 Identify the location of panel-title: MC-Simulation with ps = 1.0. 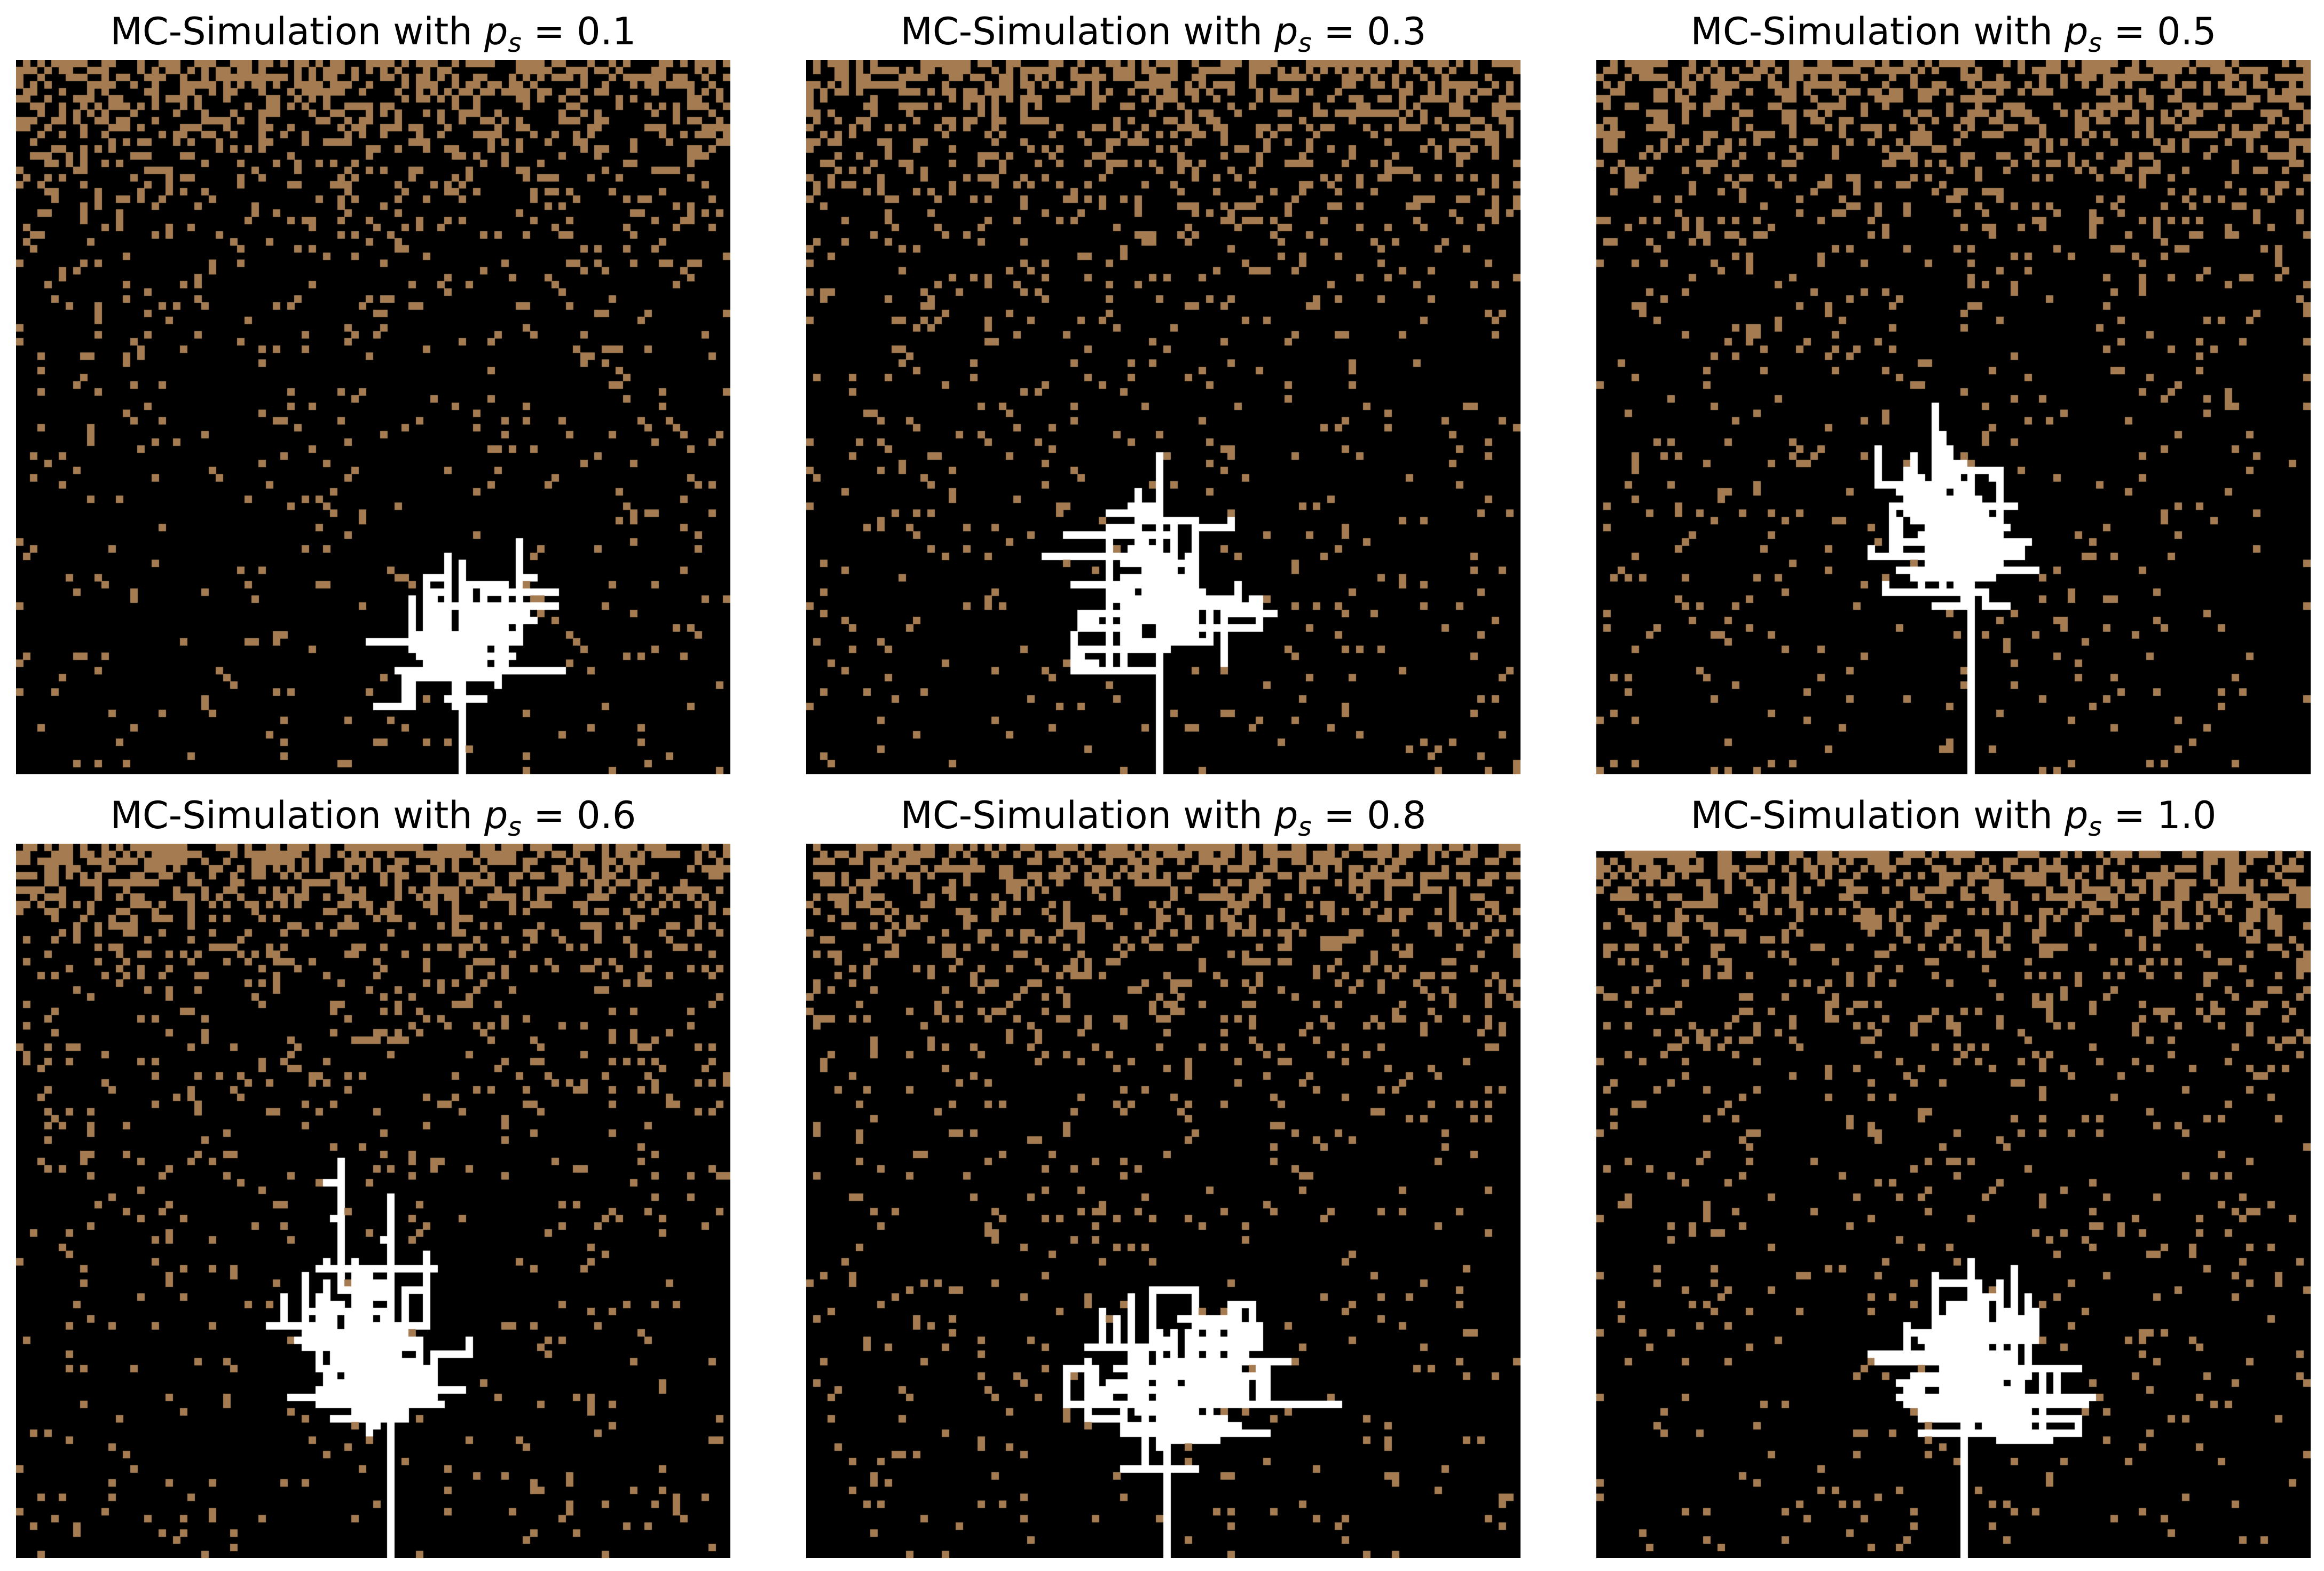
(1953, 818).